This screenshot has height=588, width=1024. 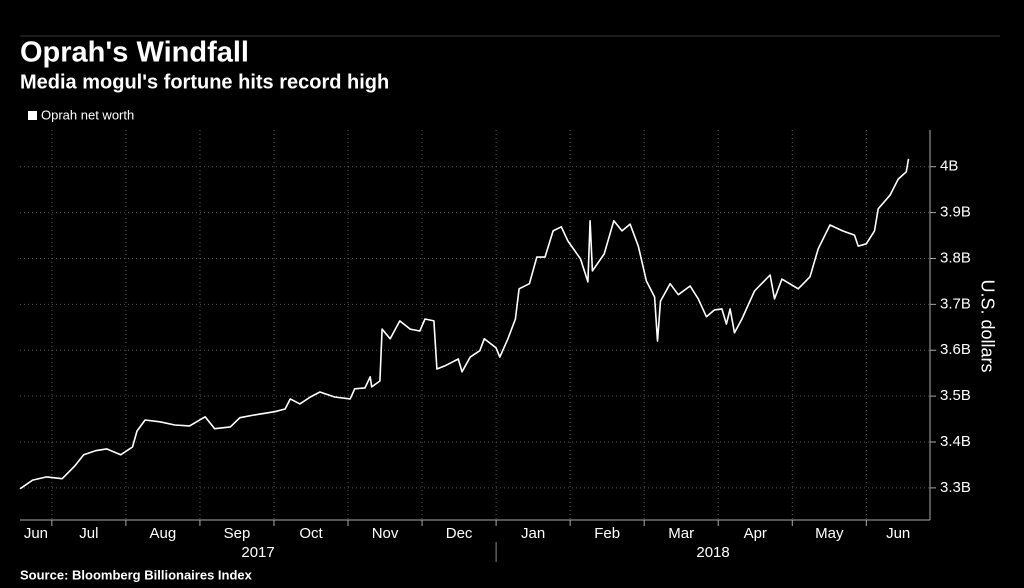 What do you see at coordinates (134, 53) in the screenshot?
I see `chart-title: Oprah's Windfall` at bounding box center [134, 53].